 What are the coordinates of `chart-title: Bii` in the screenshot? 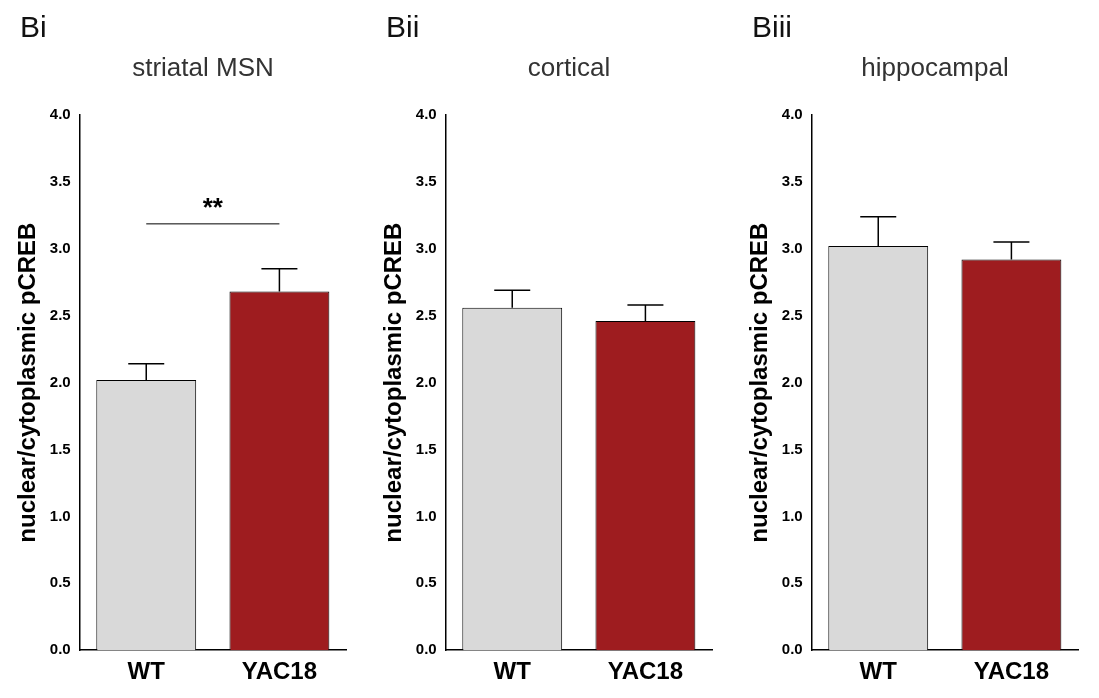 It's located at (403, 27).